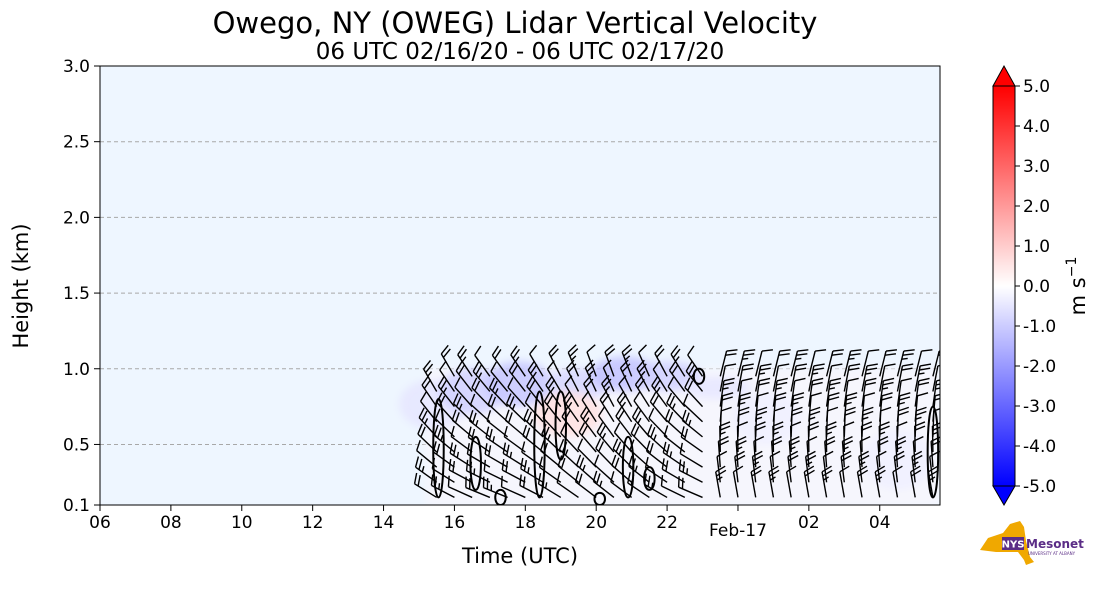 The image size is (1101, 600). What do you see at coordinates (76, 506) in the screenshot?
I see `y-tick-label: 0.1` at bounding box center [76, 506].